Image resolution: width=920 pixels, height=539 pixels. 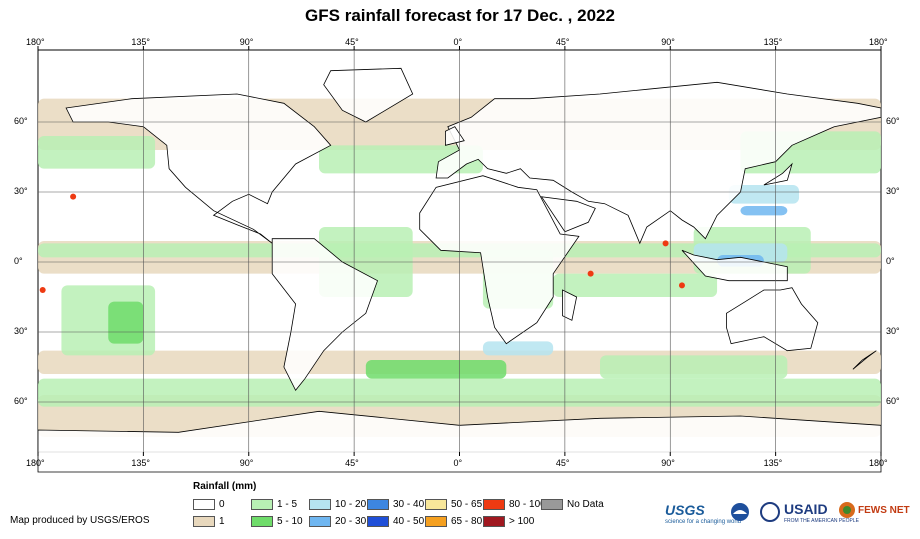 What do you see at coordinates (351, 521) in the screenshot?
I see `legend-label: 20 - 30` at bounding box center [351, 521].